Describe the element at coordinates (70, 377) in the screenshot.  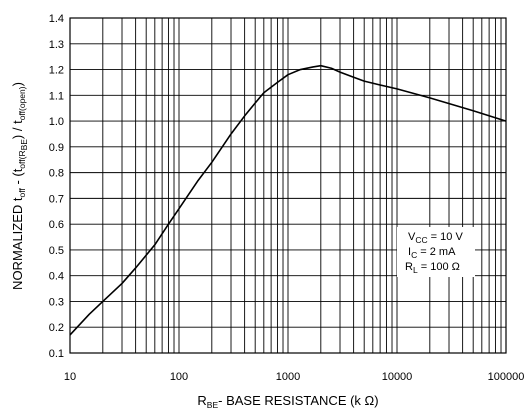
I see `x-tick-label: 10` at that location.